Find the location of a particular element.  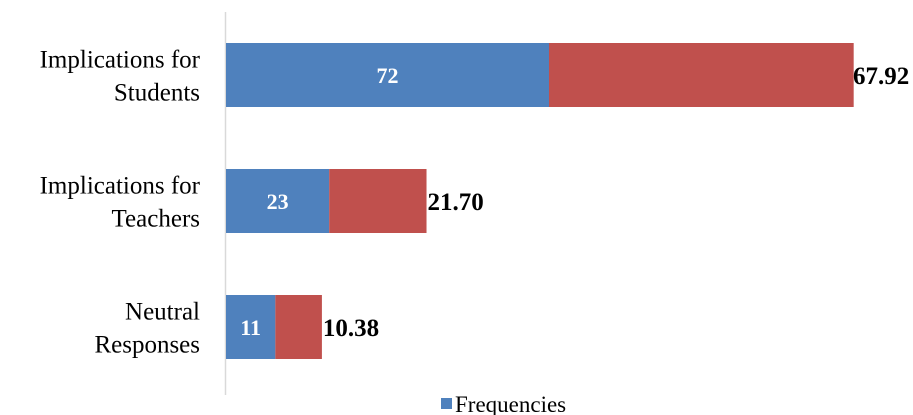

bar-implications-for-students-series-frequencies is located at coordinates (387, 75).